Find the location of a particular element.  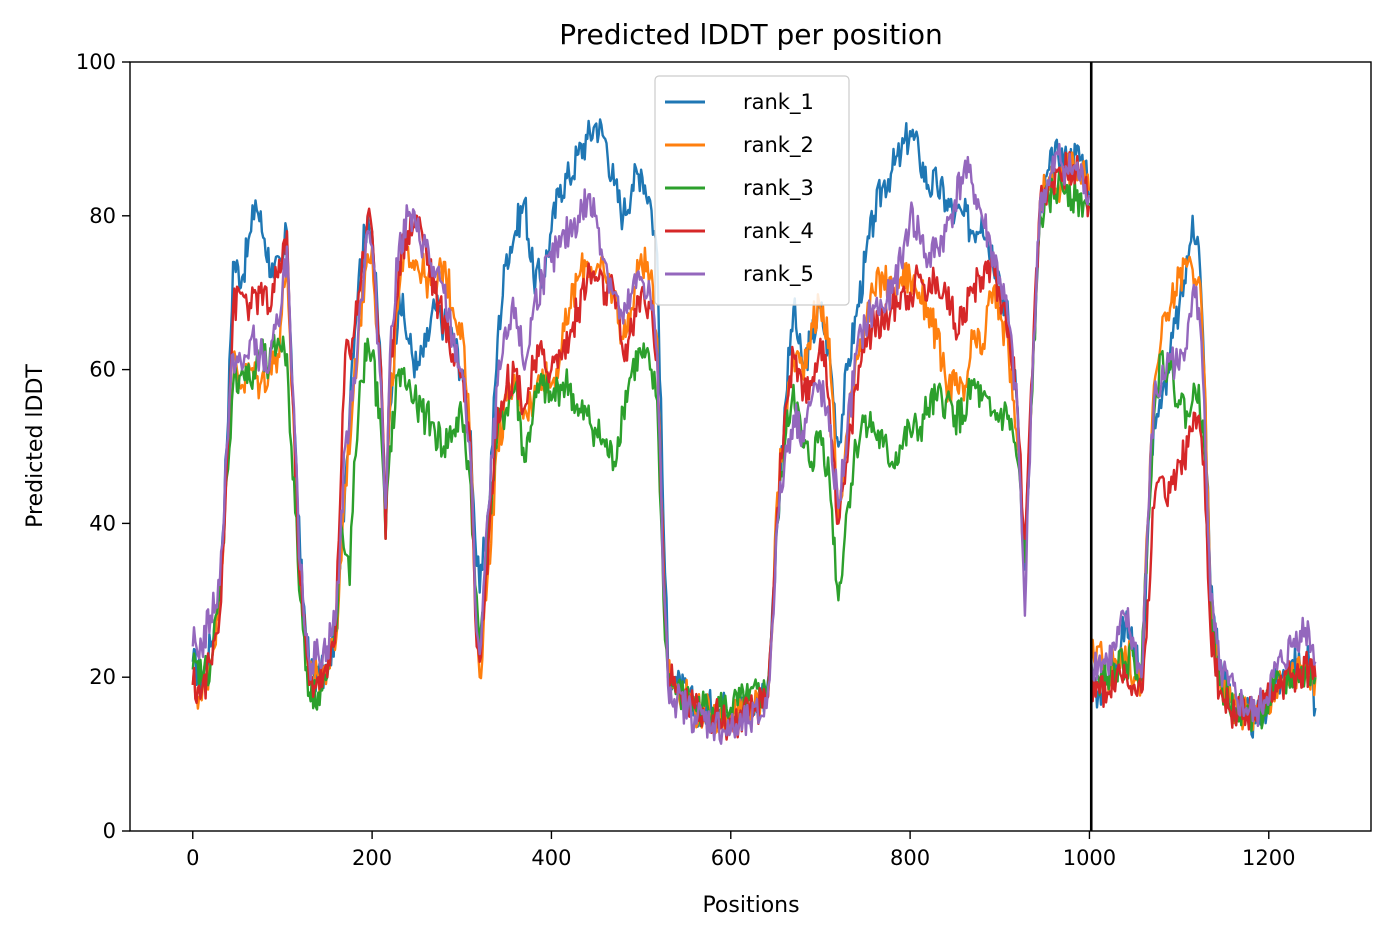

x-tick-label: 200 is located at coordinates (372, 858).